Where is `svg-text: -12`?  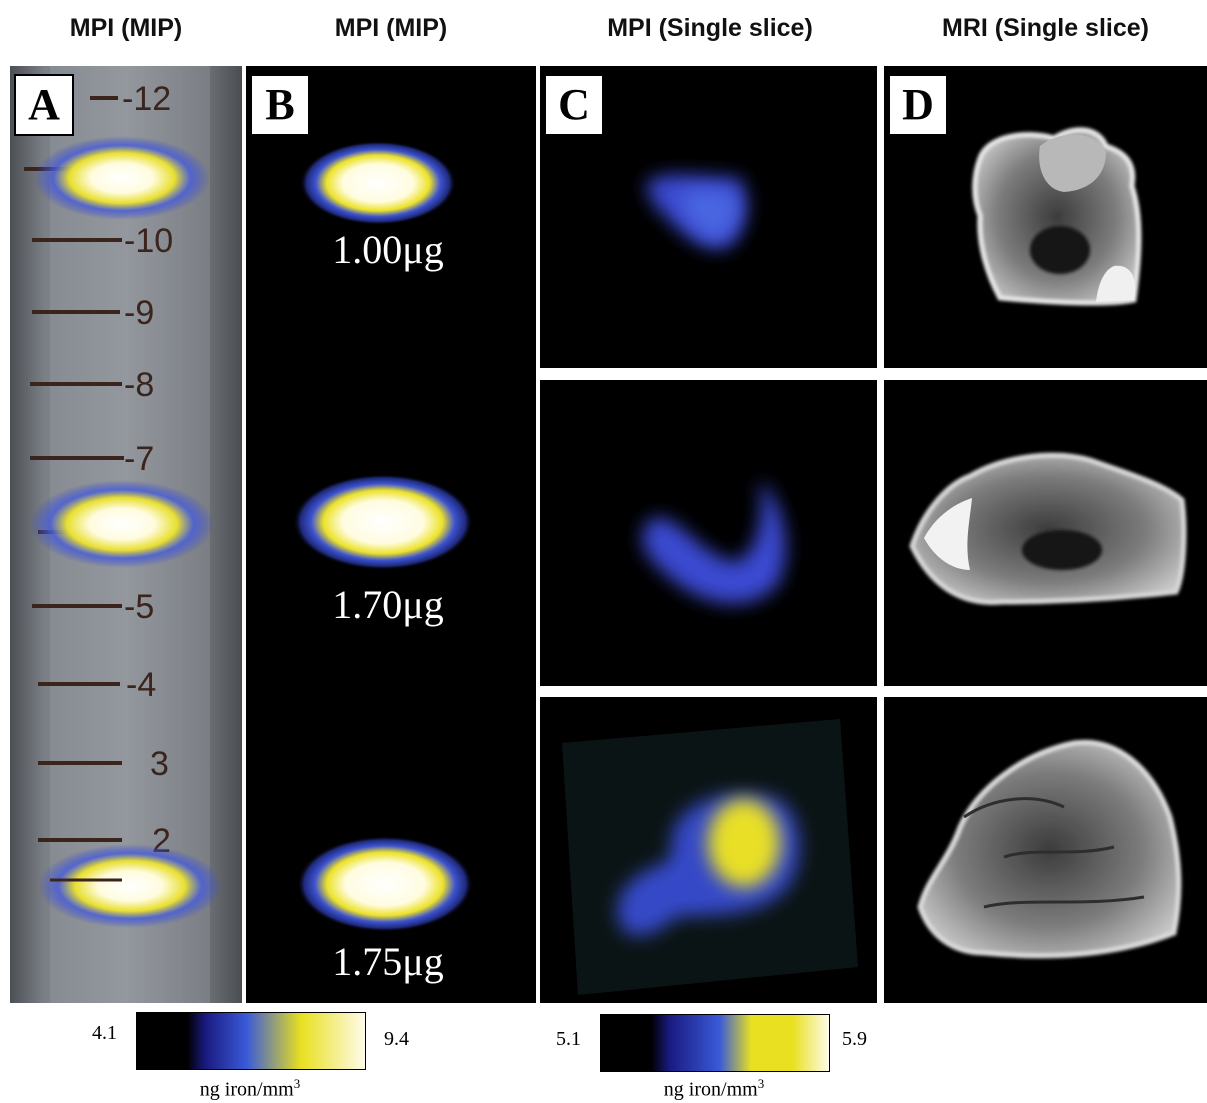
svg-text: -12 is located at coordinates (146, 99).